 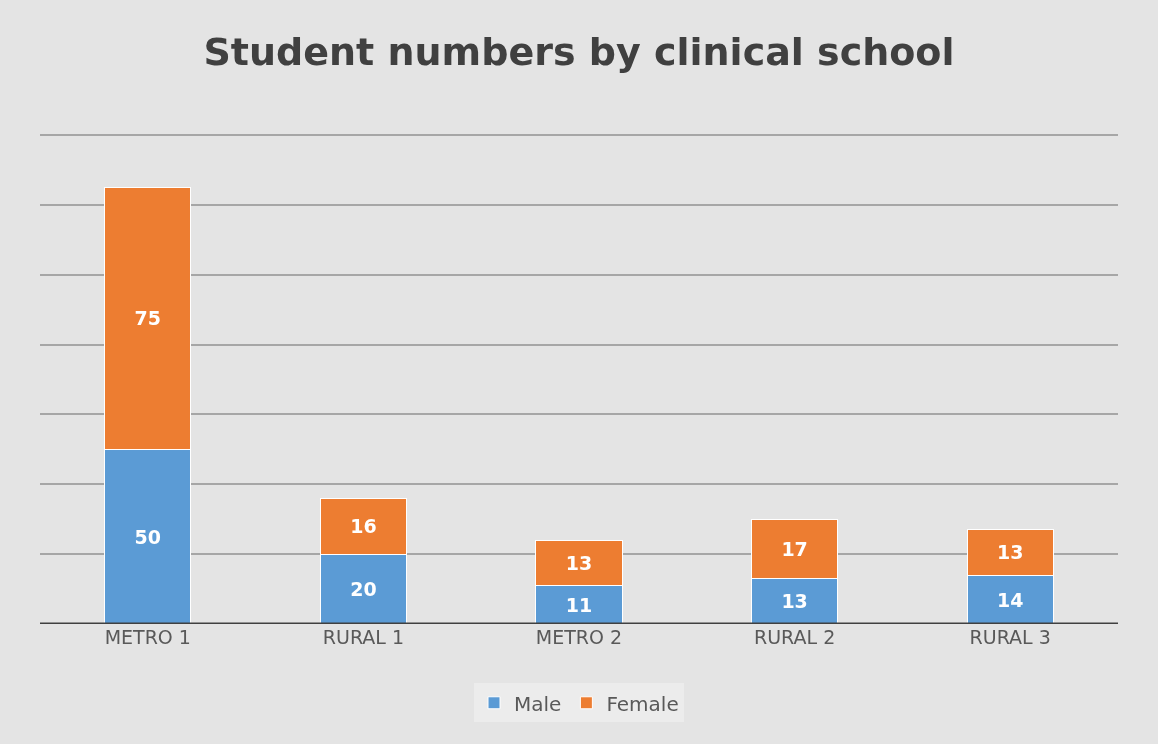 I want to click on chart-title: Student numbers by clinical school, so click(x=579, y=52).